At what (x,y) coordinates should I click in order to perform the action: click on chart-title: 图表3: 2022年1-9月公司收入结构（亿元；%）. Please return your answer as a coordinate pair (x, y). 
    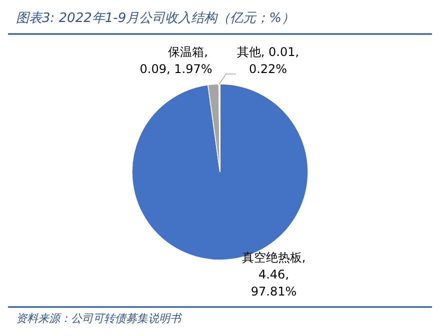
    Looking at the image, I should click on (155, 18).